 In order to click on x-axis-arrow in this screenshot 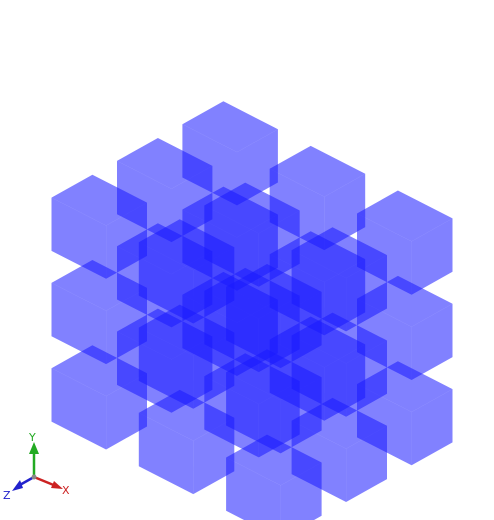, I will do `click(57, 485)`.